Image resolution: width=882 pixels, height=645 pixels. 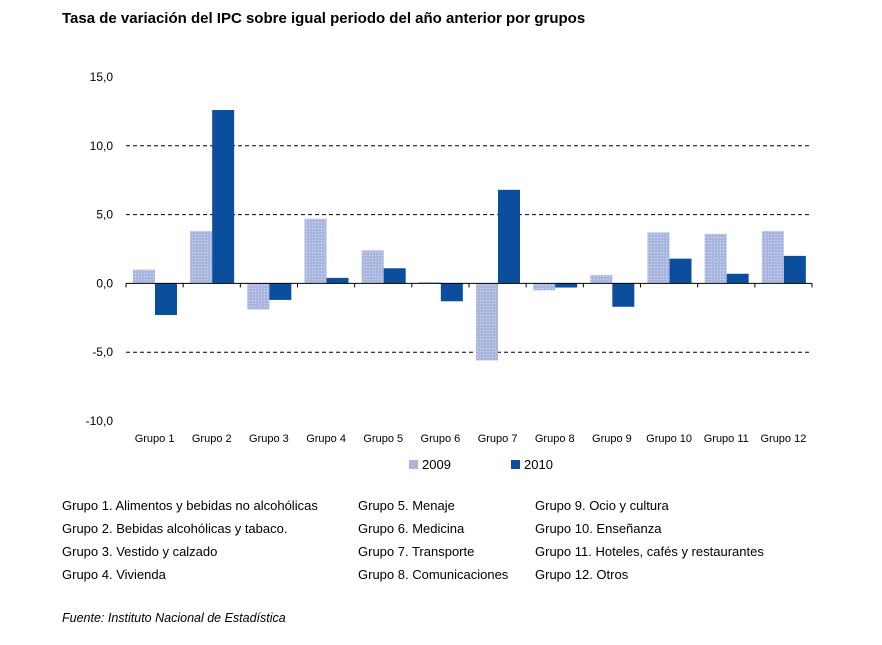 I want to click on x-tick-label: Grupo 2, so click(x=212, y=439).